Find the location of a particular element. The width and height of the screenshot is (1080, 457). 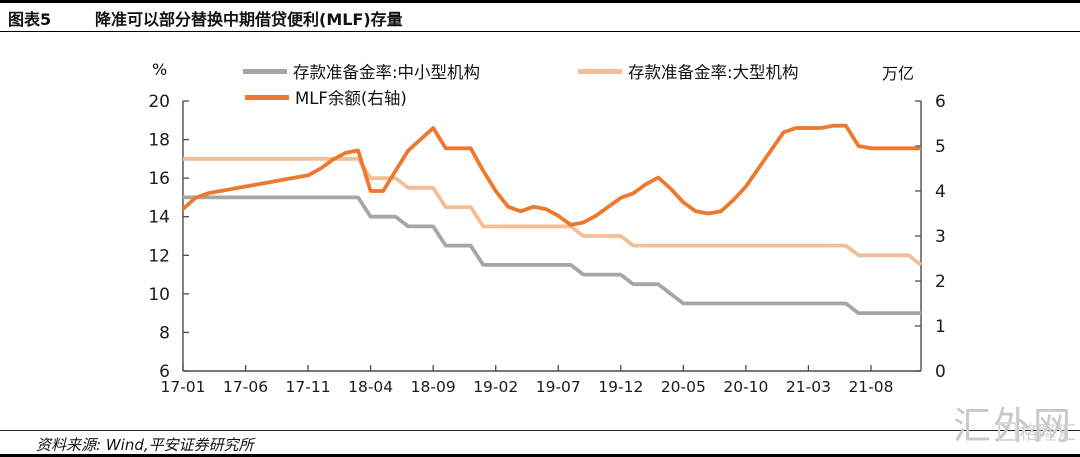

footer-divider is located at coordinates (540, 430).